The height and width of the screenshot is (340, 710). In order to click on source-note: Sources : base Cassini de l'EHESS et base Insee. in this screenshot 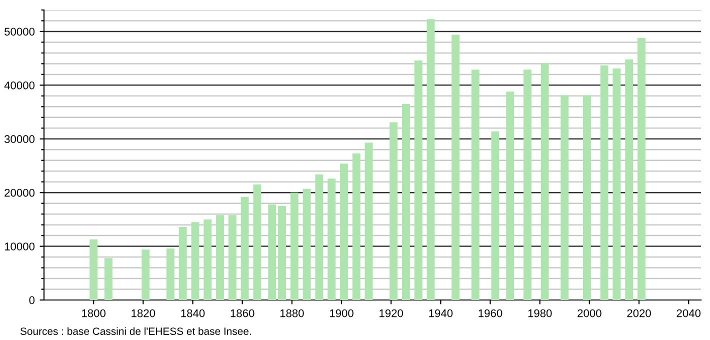, I will do `click(135, 331)`.